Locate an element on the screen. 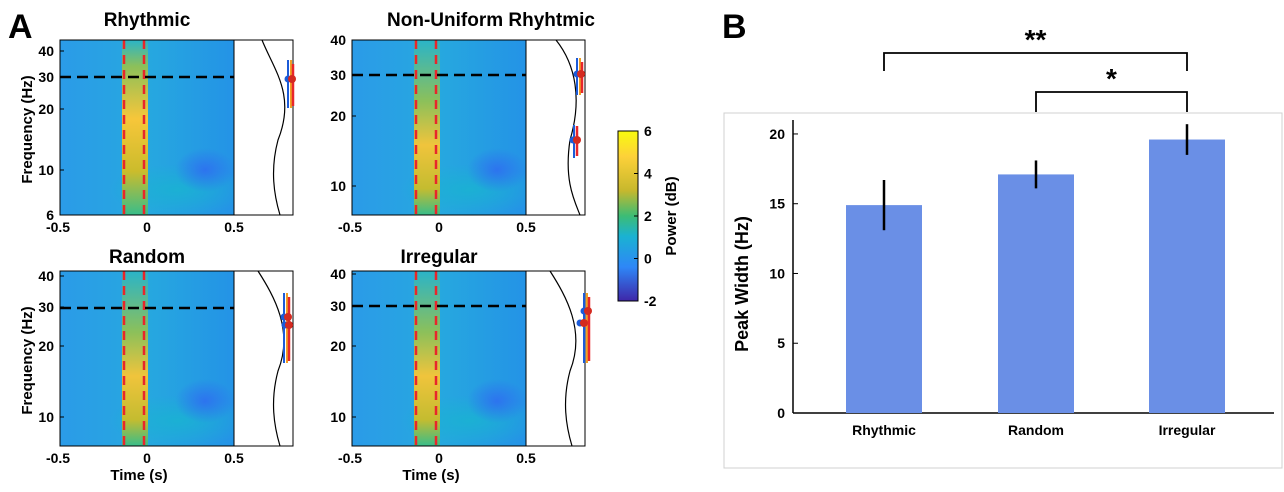  colorbar-ticks: 6 4 2 0 -2 is located at coordinates (645, 216).